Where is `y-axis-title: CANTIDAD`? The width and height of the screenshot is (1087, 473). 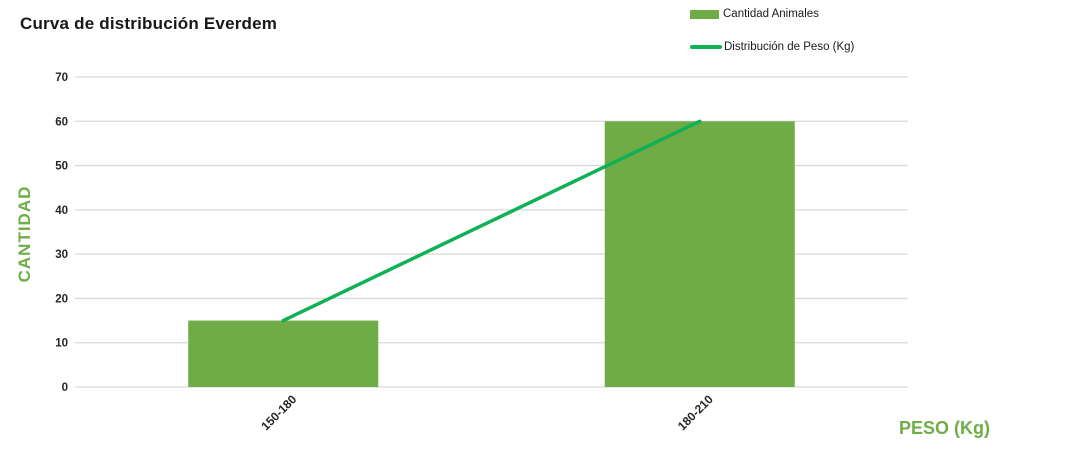 y-axis-title: CANTIDAD is located at coordinates (24, 234).